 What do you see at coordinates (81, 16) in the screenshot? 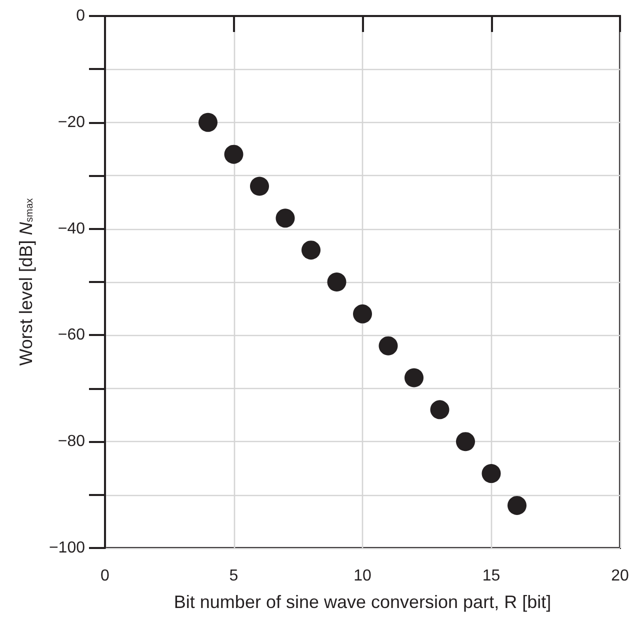
I see `y-tick-label: 0` at bounding box center [81, 16].